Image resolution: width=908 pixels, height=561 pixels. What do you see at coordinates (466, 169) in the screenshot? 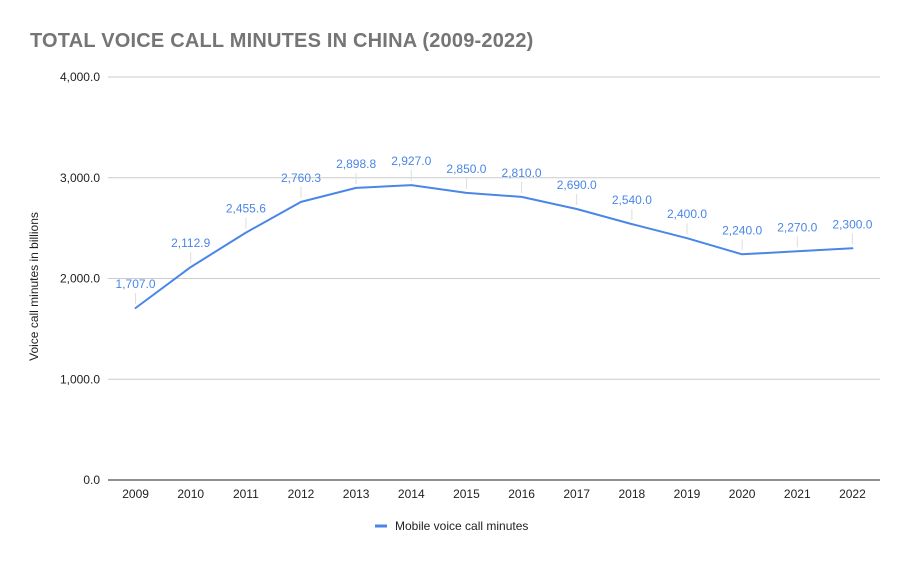
I see `data-label: 2,850.0` at bounding box center [466, 169].